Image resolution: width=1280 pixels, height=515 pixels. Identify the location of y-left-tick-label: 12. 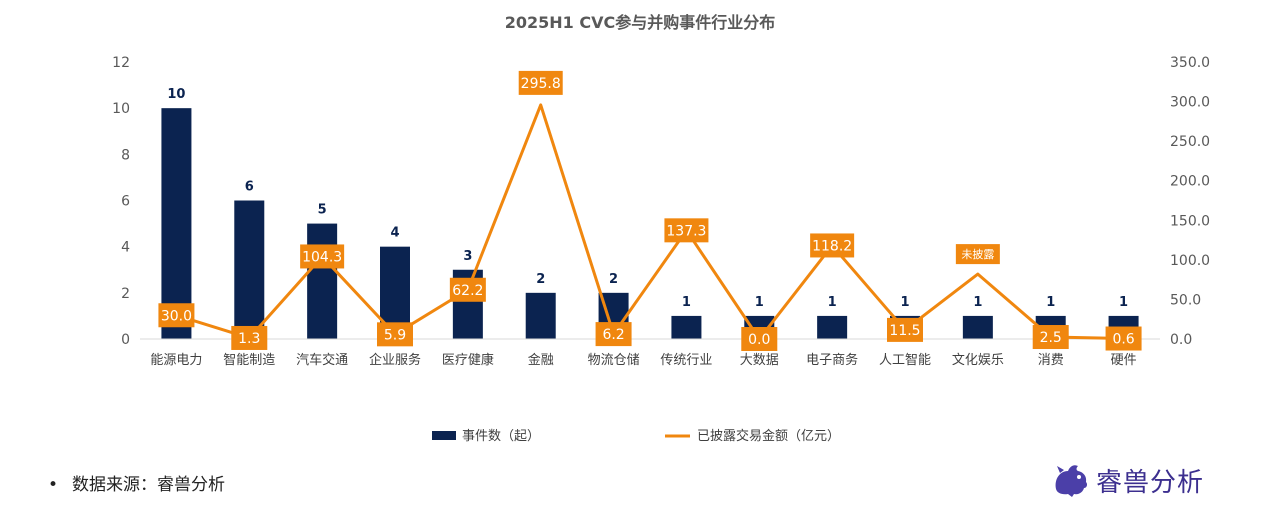
(121, 63).